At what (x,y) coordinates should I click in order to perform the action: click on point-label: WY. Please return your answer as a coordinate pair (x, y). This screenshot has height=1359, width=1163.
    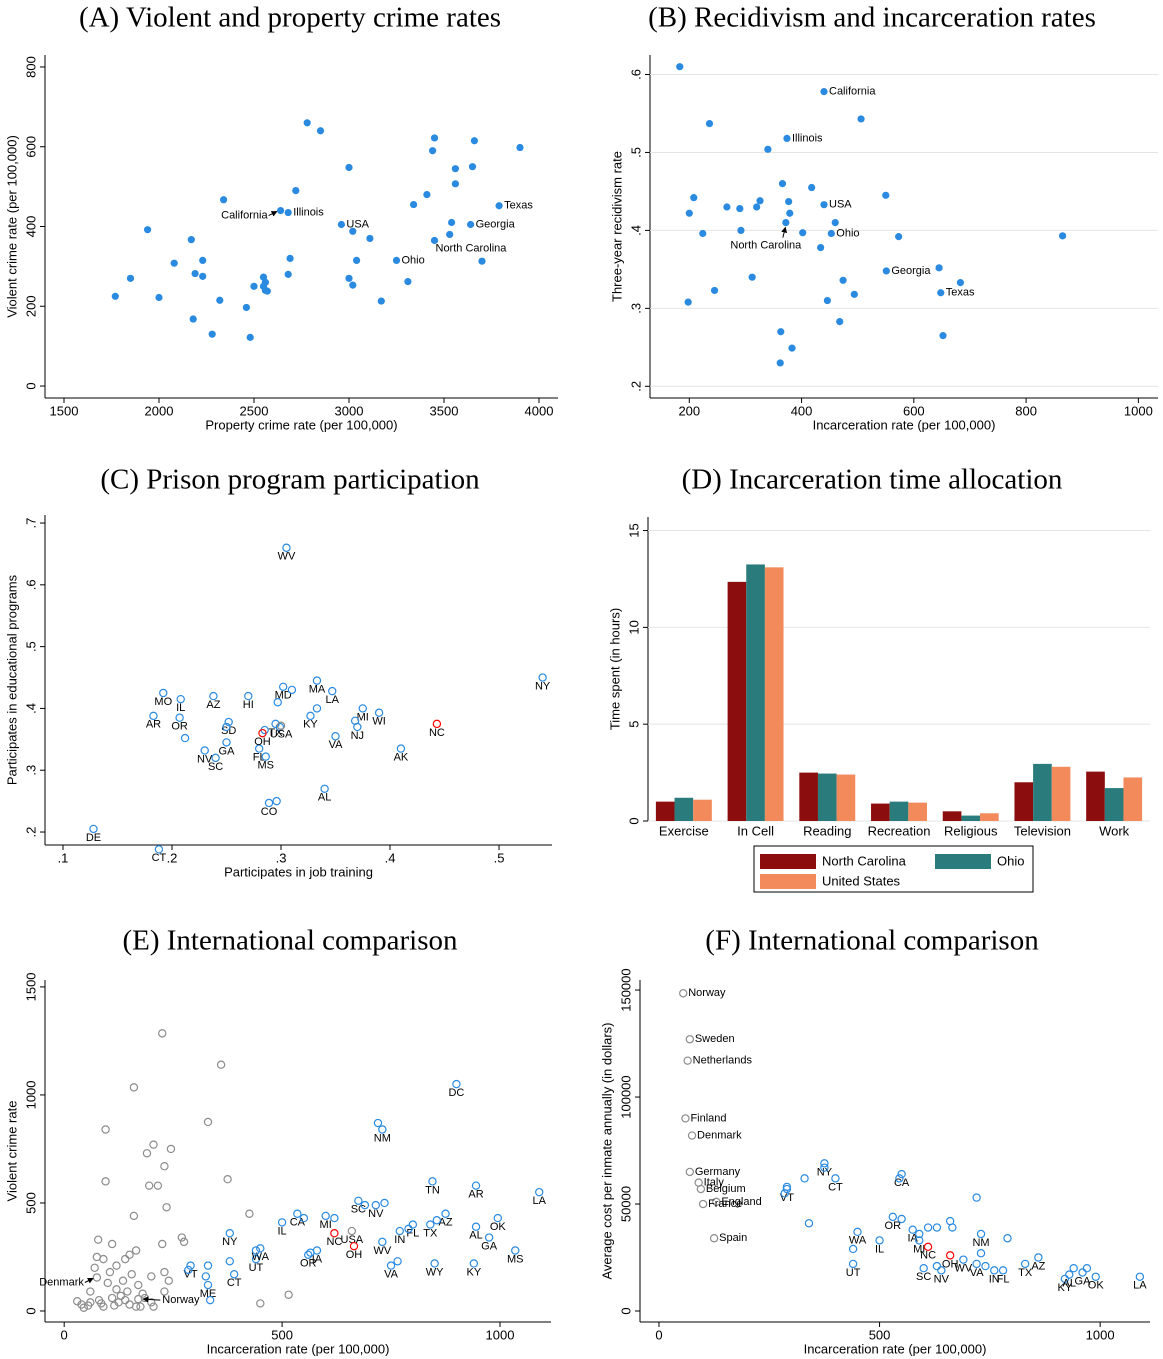
    Looking at the image, I should click on (435, 1272).